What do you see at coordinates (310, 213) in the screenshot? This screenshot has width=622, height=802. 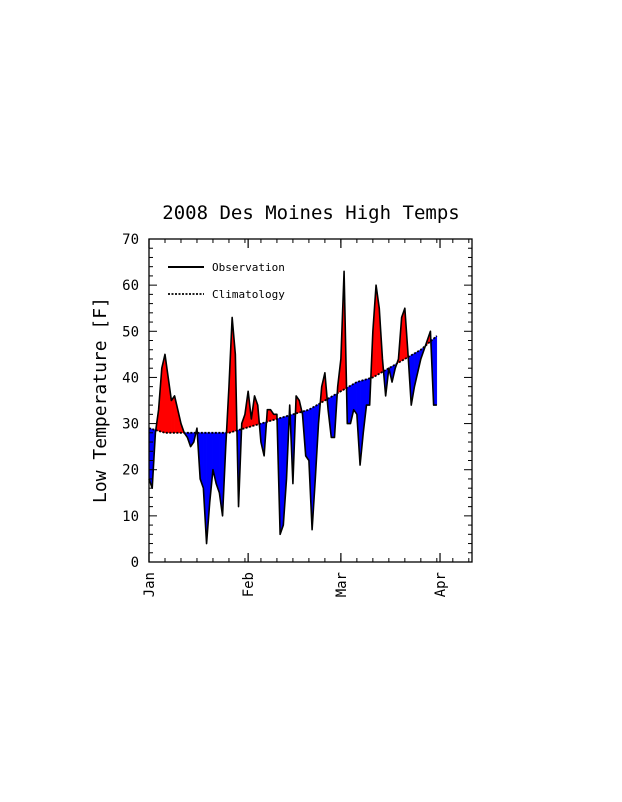 I see `chart-title: 2008 Des Moines High Temps` at bounding box center [310, 213].